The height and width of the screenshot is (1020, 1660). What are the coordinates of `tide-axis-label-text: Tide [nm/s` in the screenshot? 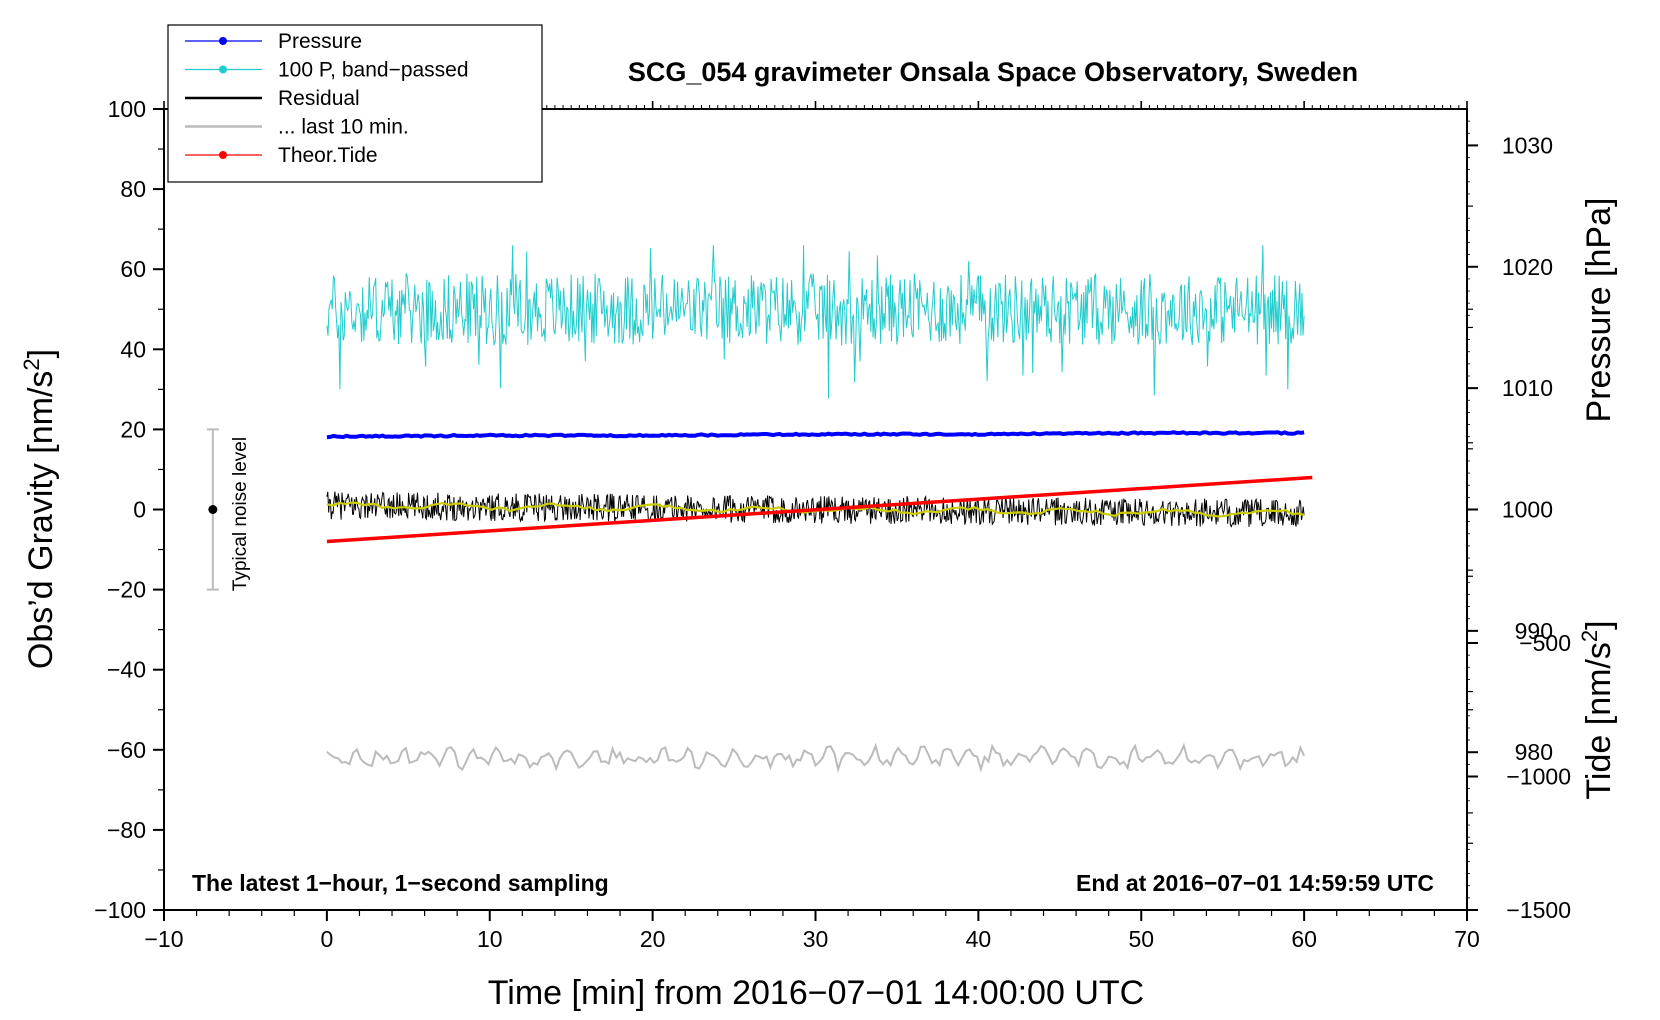 It's located at (1599, 720).